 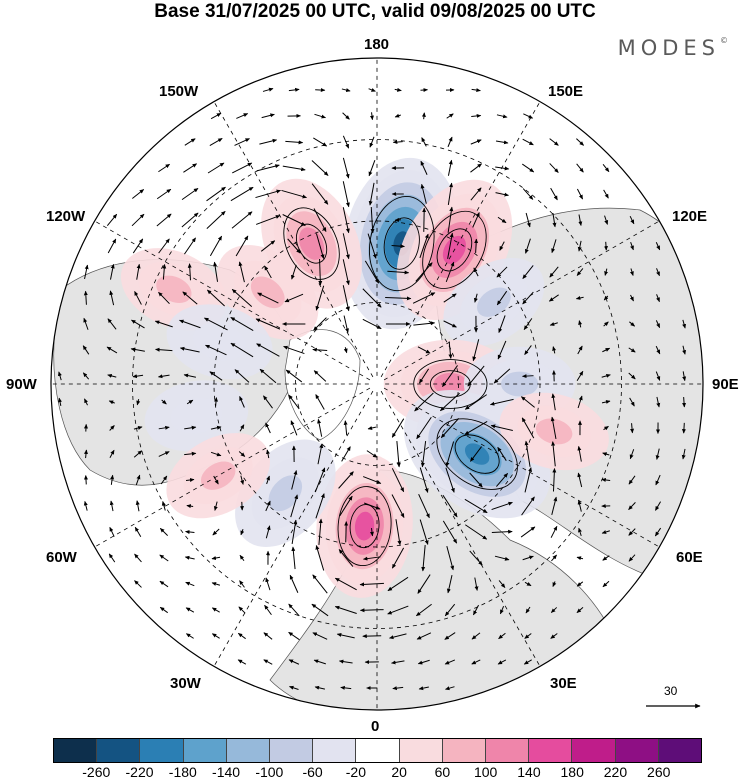 What do you see at coordinates (185, 683) in the screenshot?
I see `lon-label-30w: 30W` at bounding box center [185, 683].